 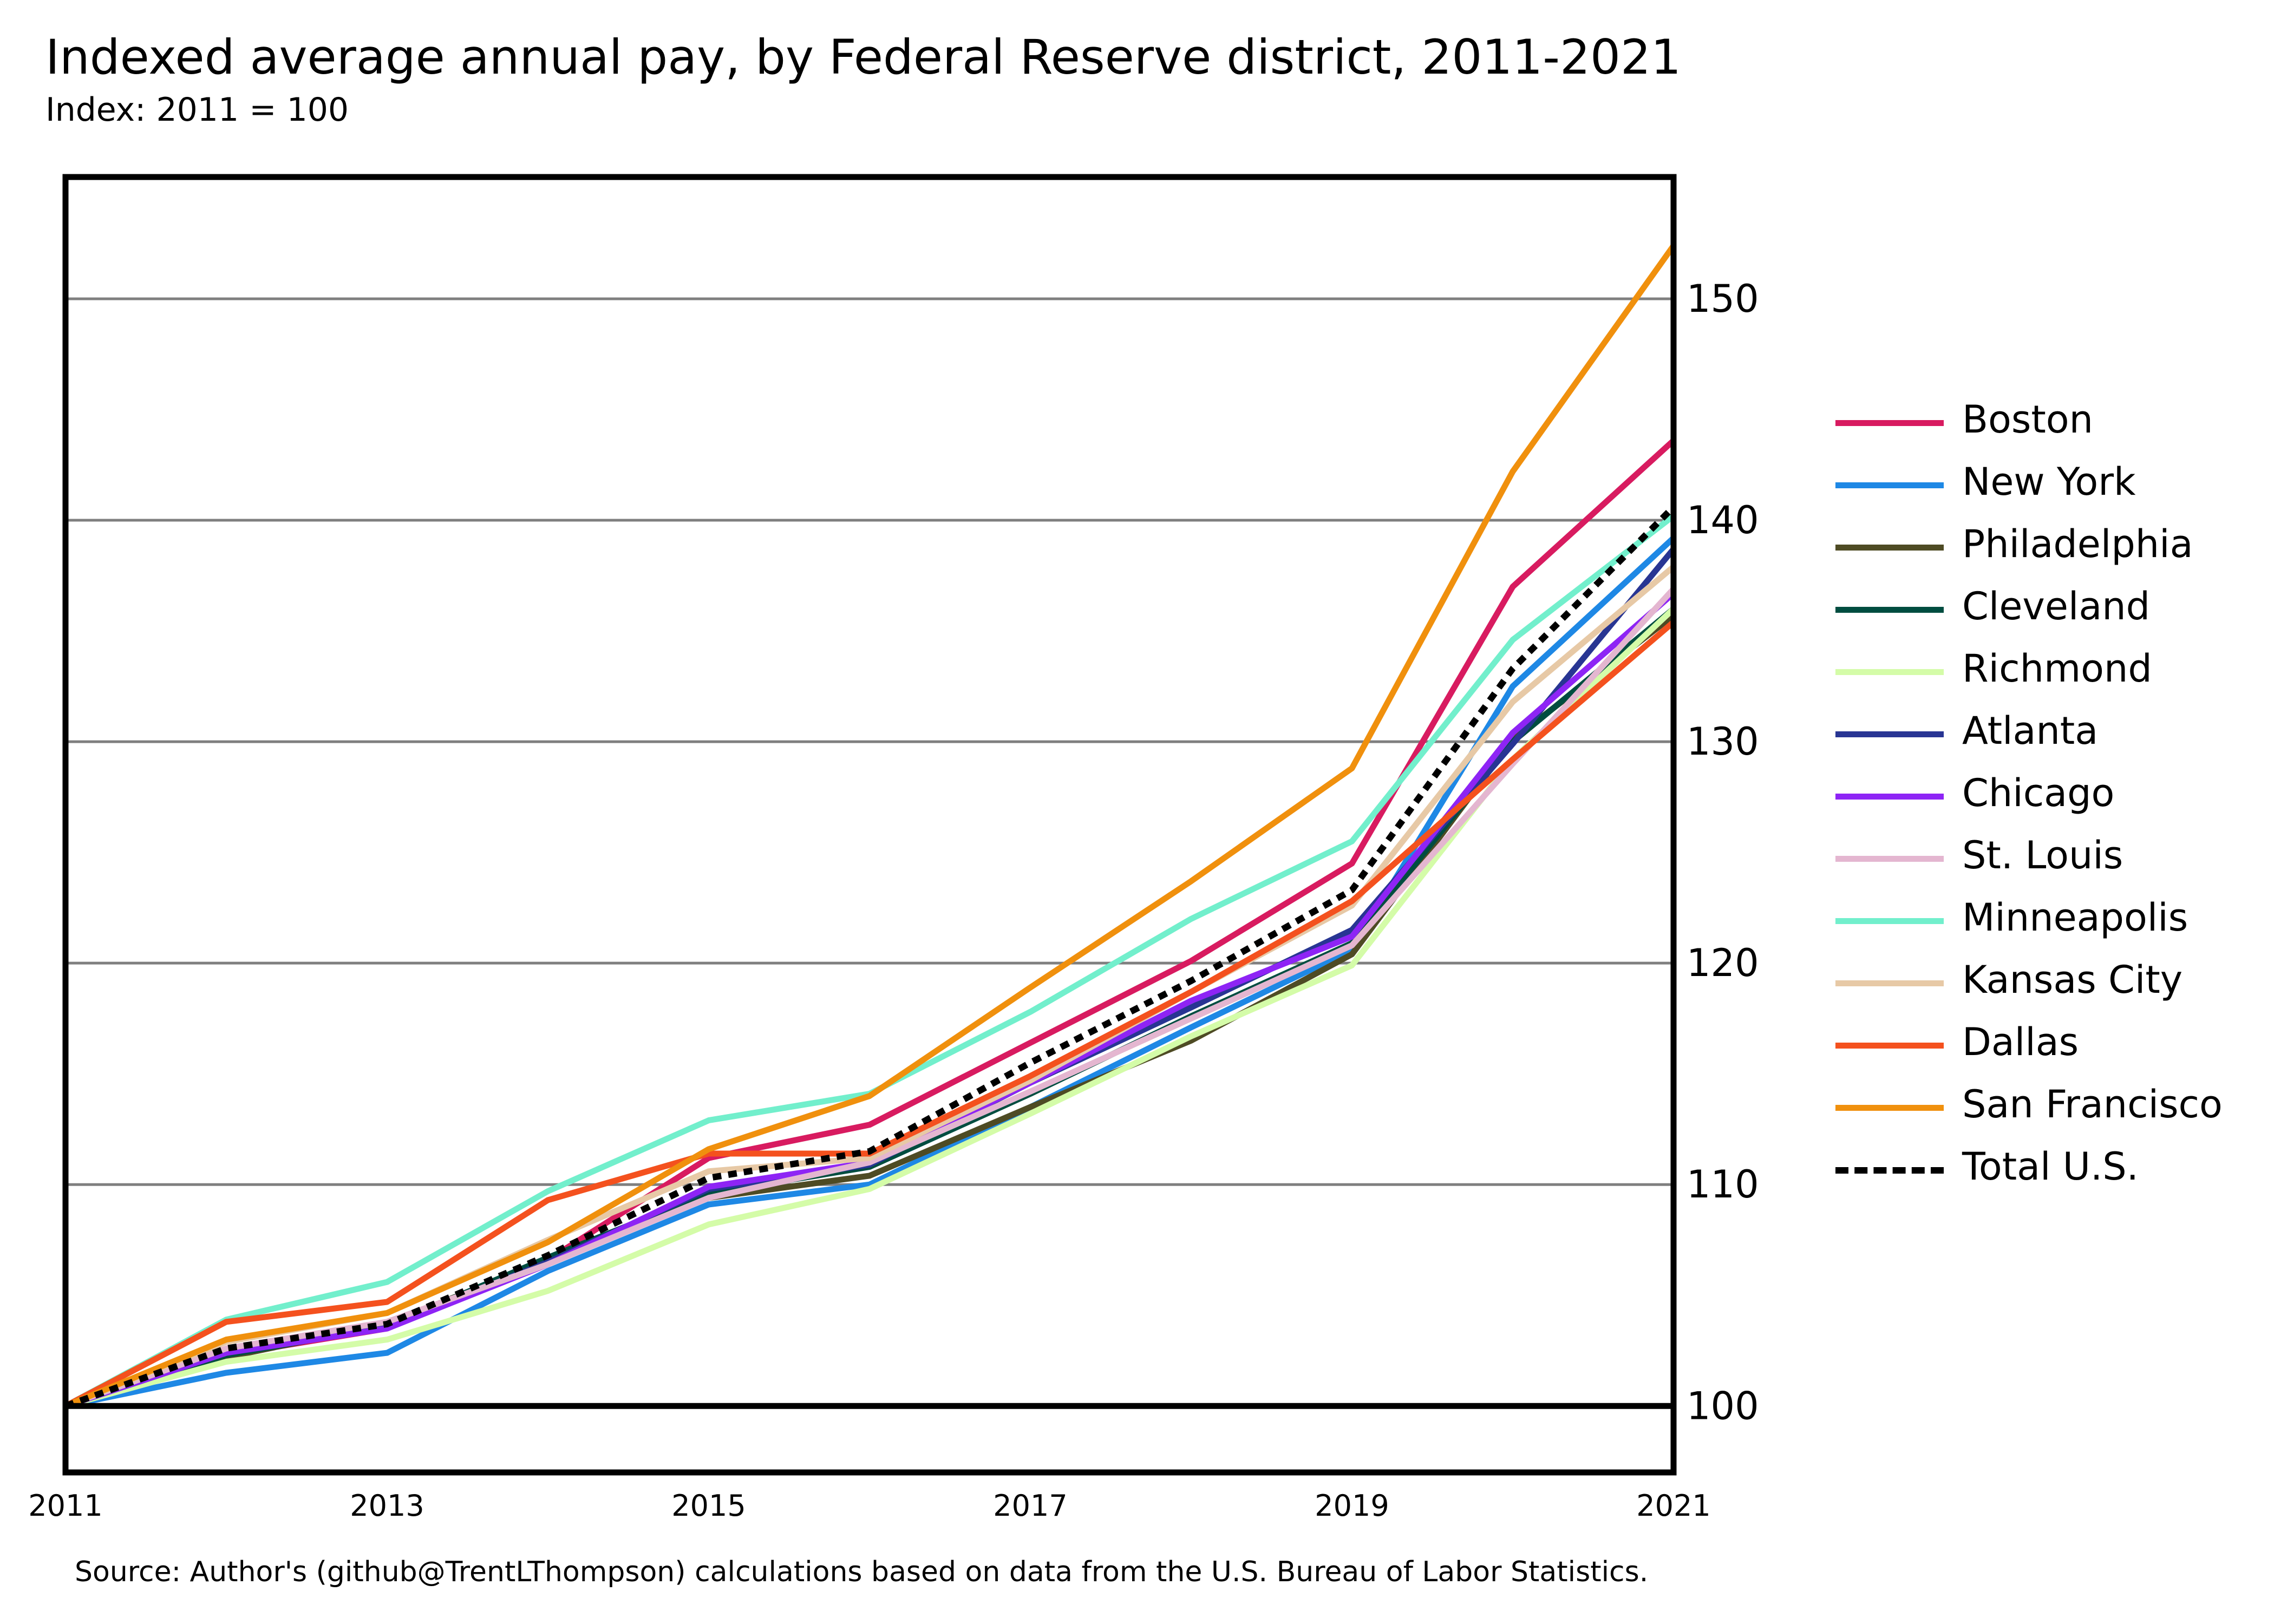 I want to click on legend-label: Kansas City, so click(x=2073, y=980).